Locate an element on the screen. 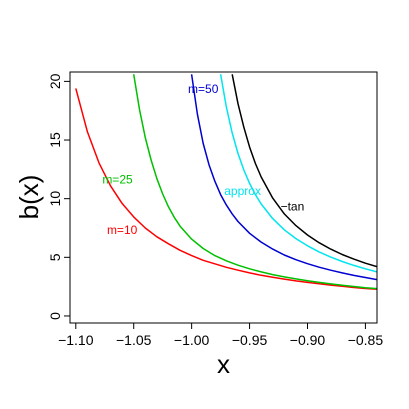 Image resolution: width=409 pixels, height=409 pixels. y-tick-label-4: 20 is located at coordinates (55, 81).